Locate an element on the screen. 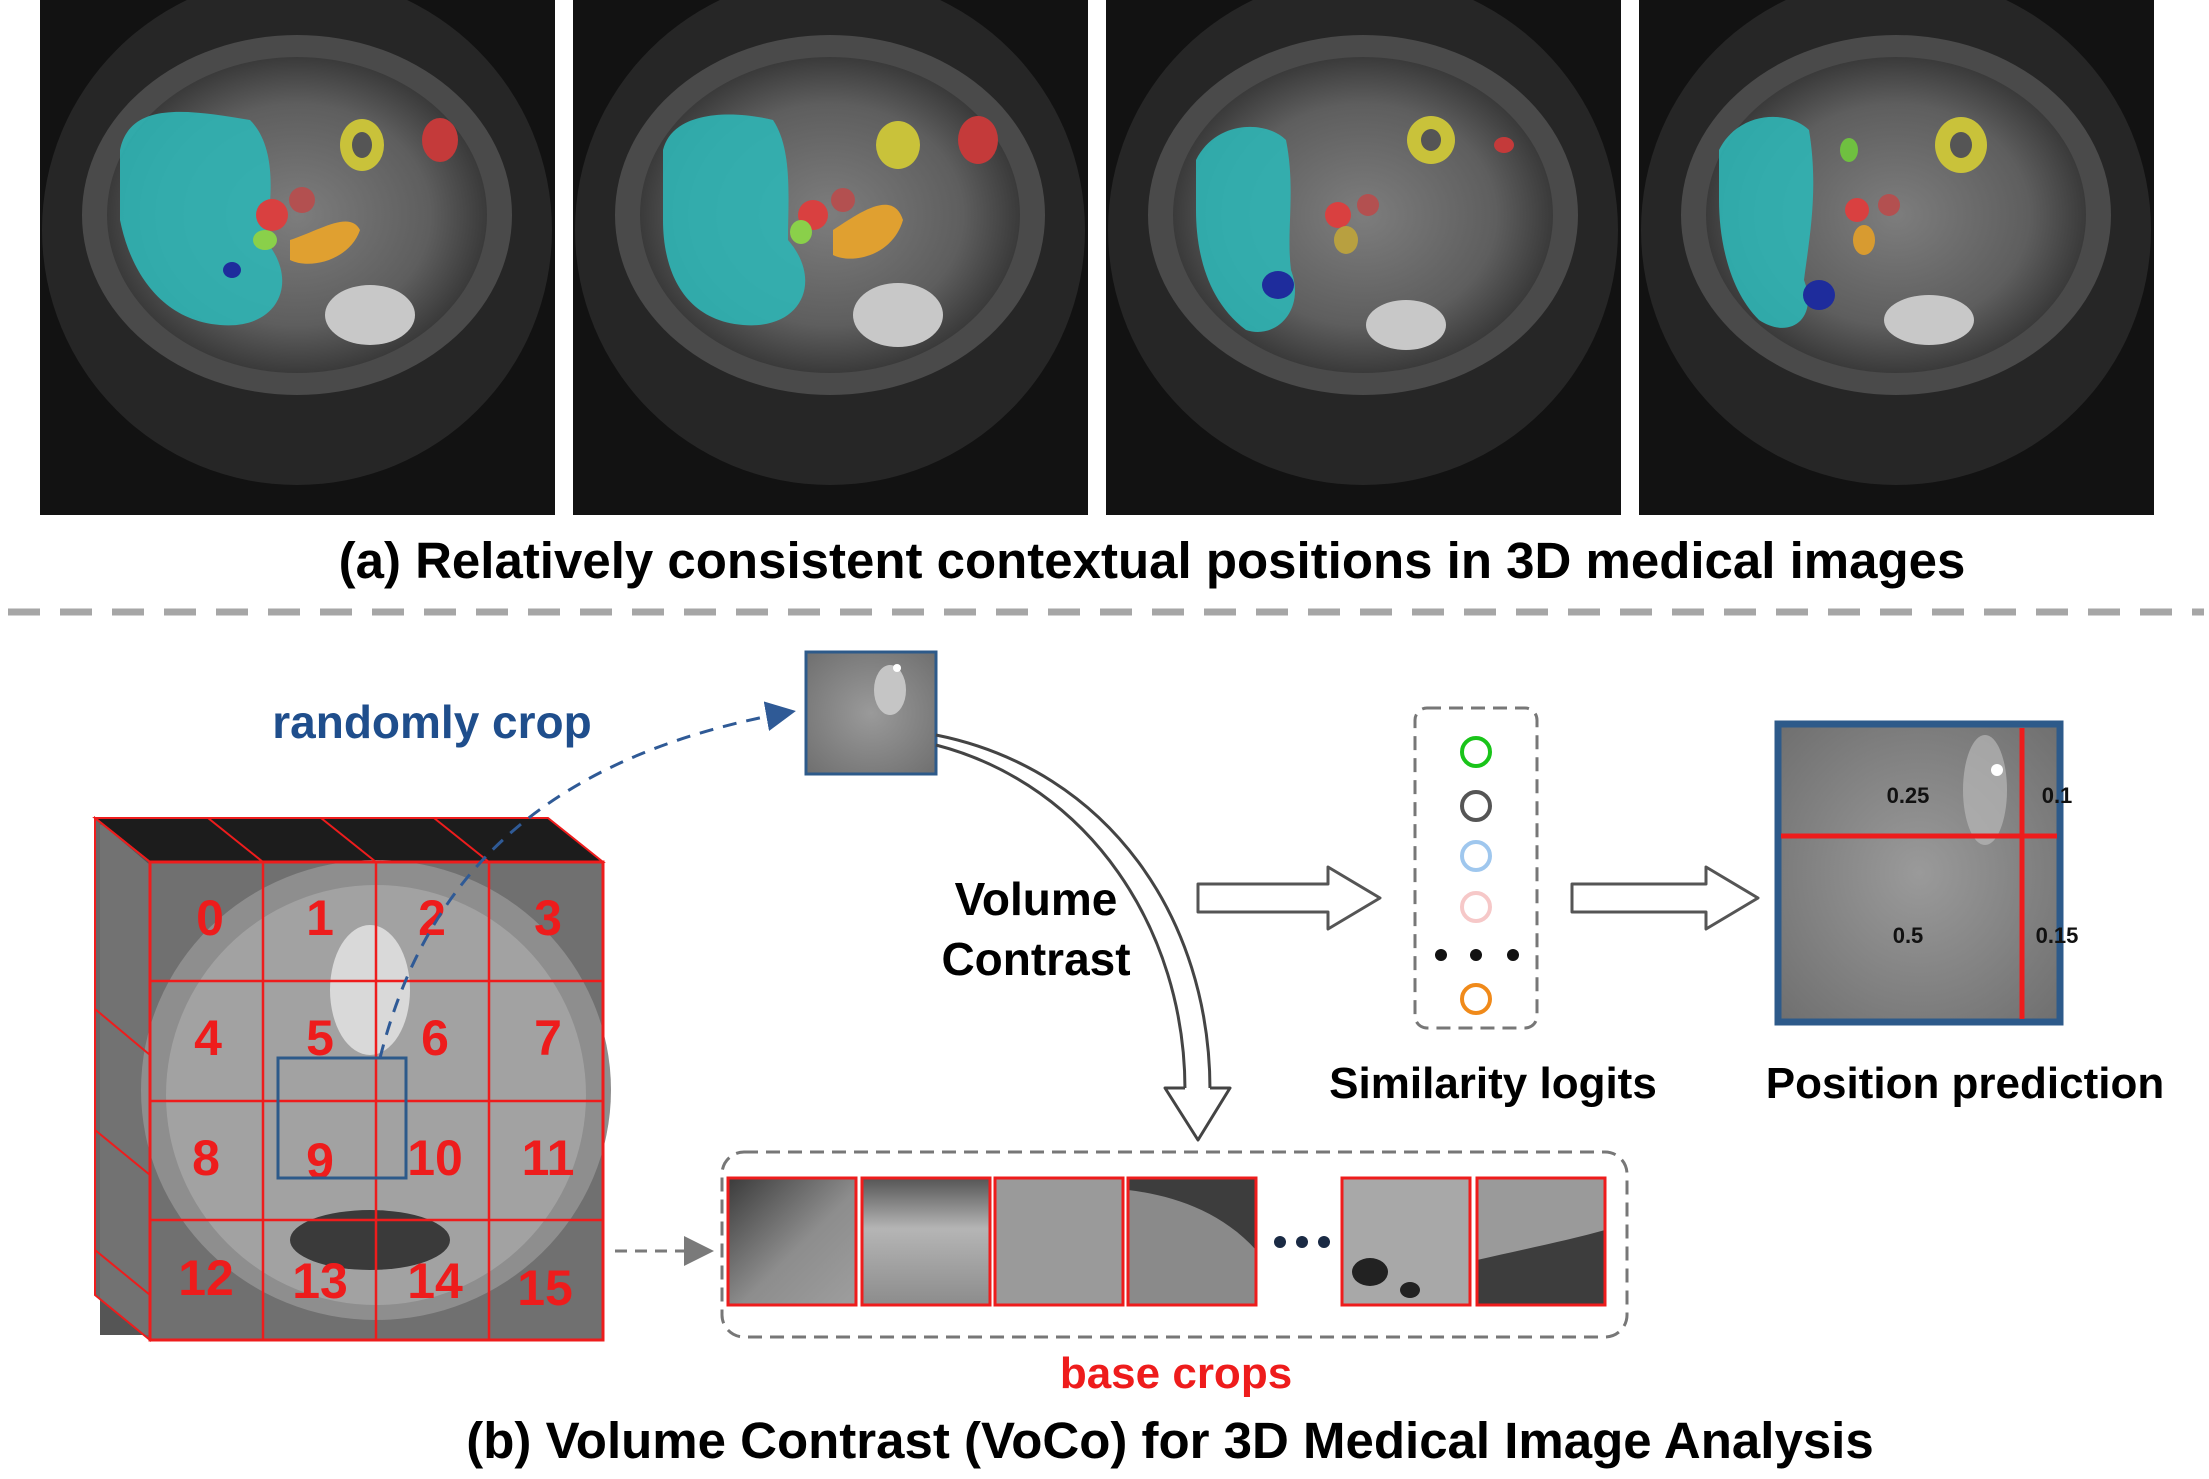  grid-number: 13 is located at coordinates (320, 1281).